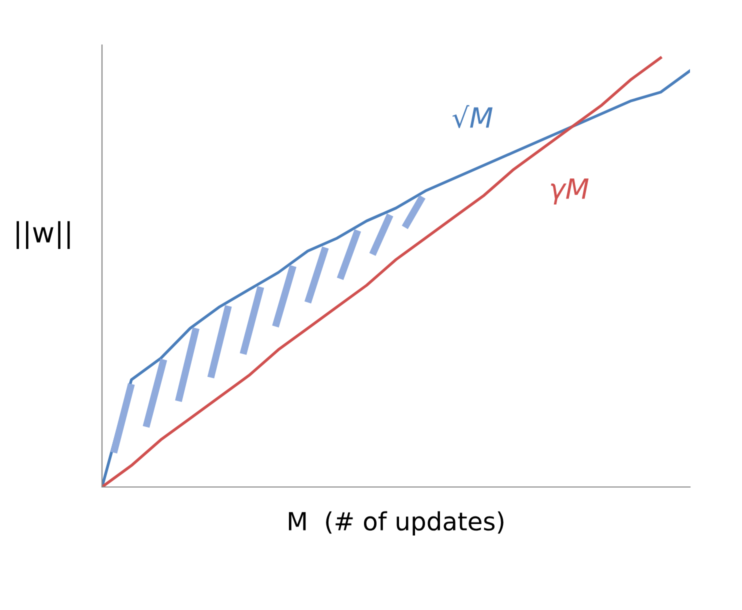  What do you see at coordinates (472, 116) in the screenshot?
I see `series-label: √M` at bounding box center [472, 116].